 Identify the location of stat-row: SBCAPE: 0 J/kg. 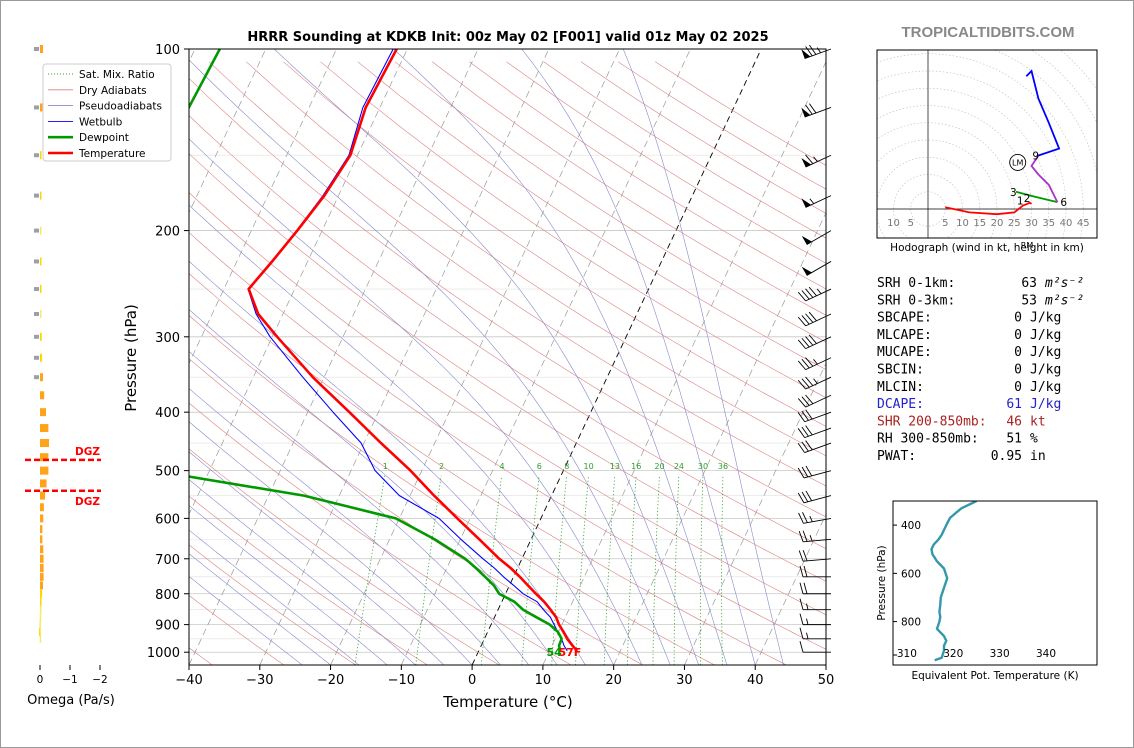
(969, 318).